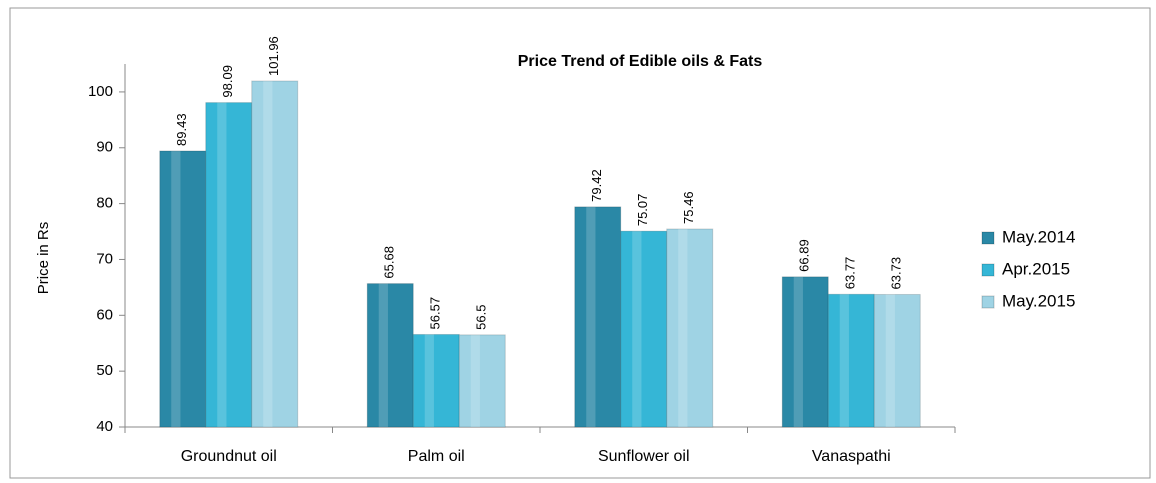  What do you see at coordinates (104, 426) in the screenshot?
I see `y-tick-label: 40` at bounding box center [104, 426].